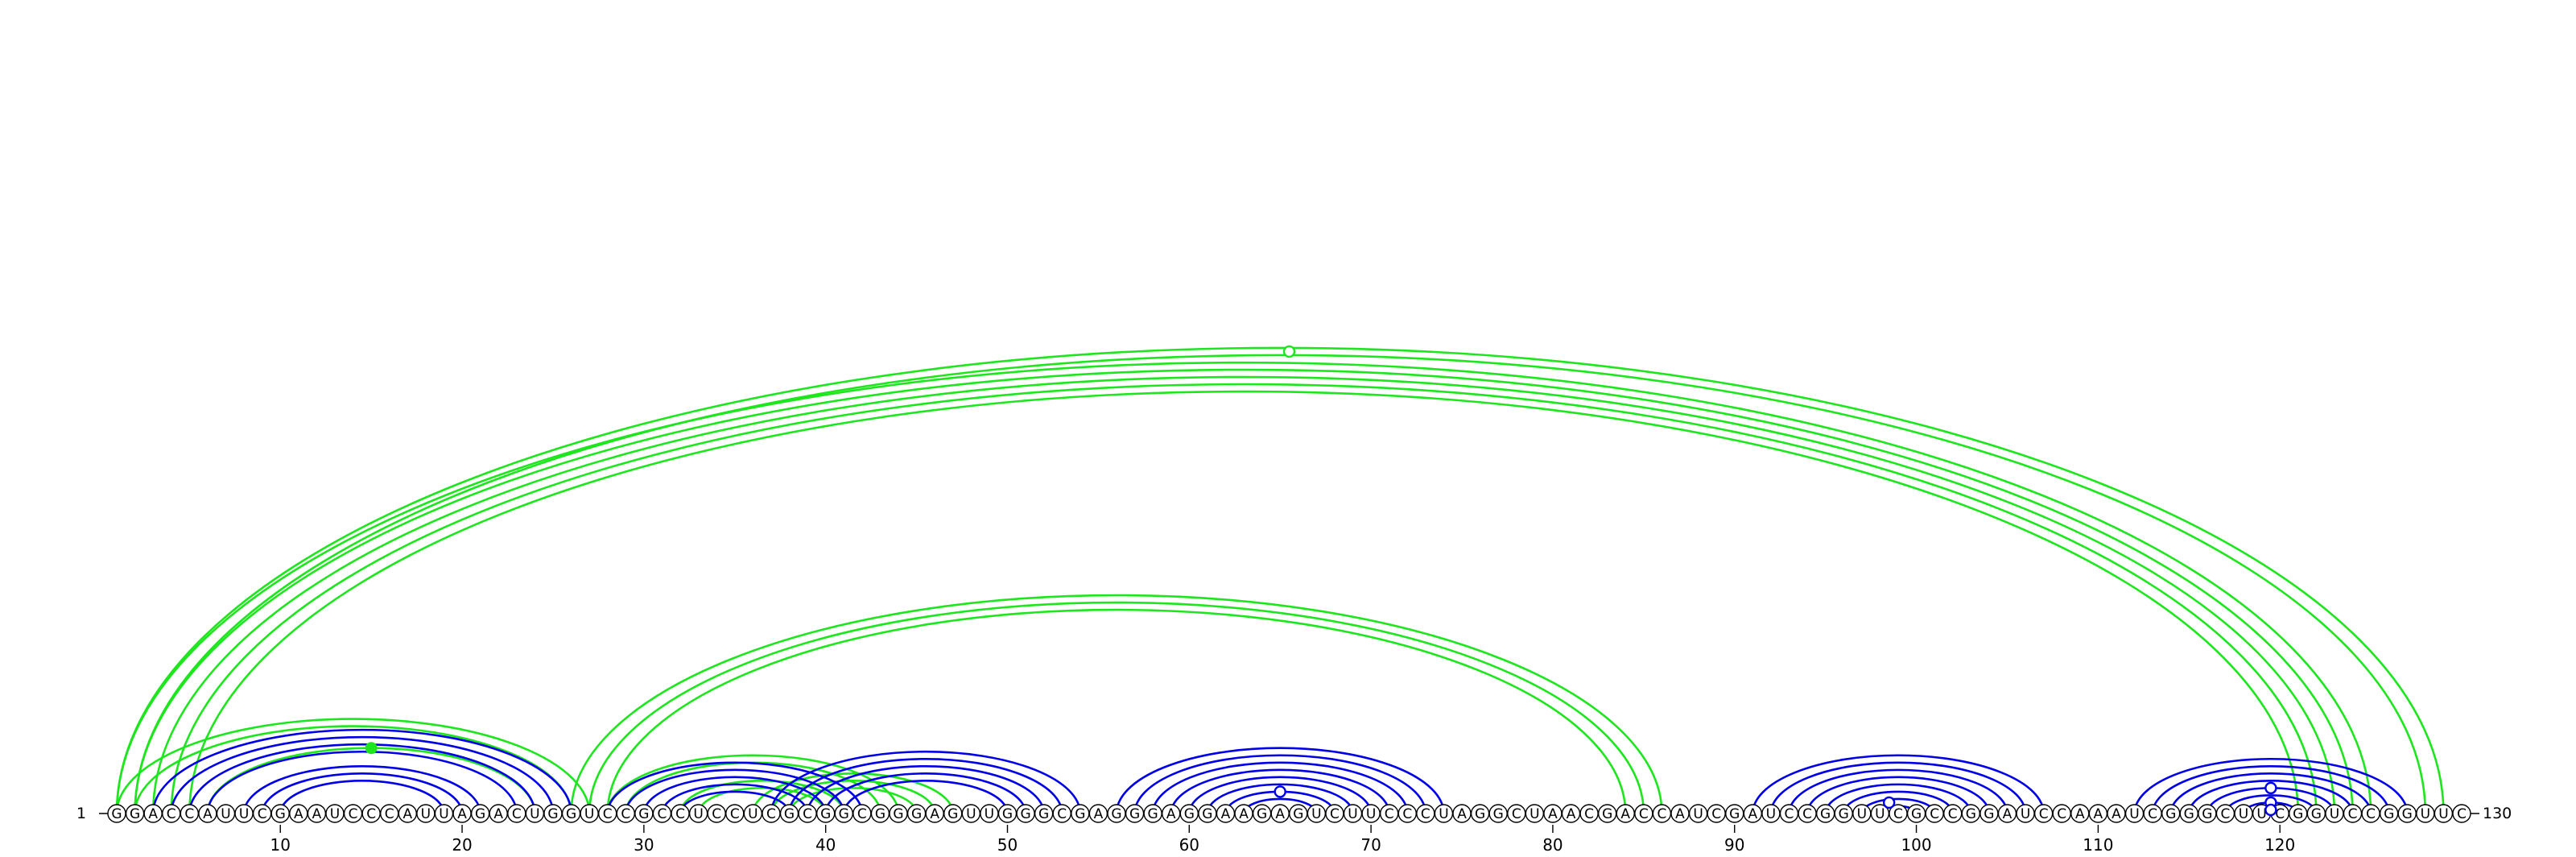 Image resolution: width=2576 pixels, height=857 pixels. I want to click on tick-label: 20, so click(462, 845).